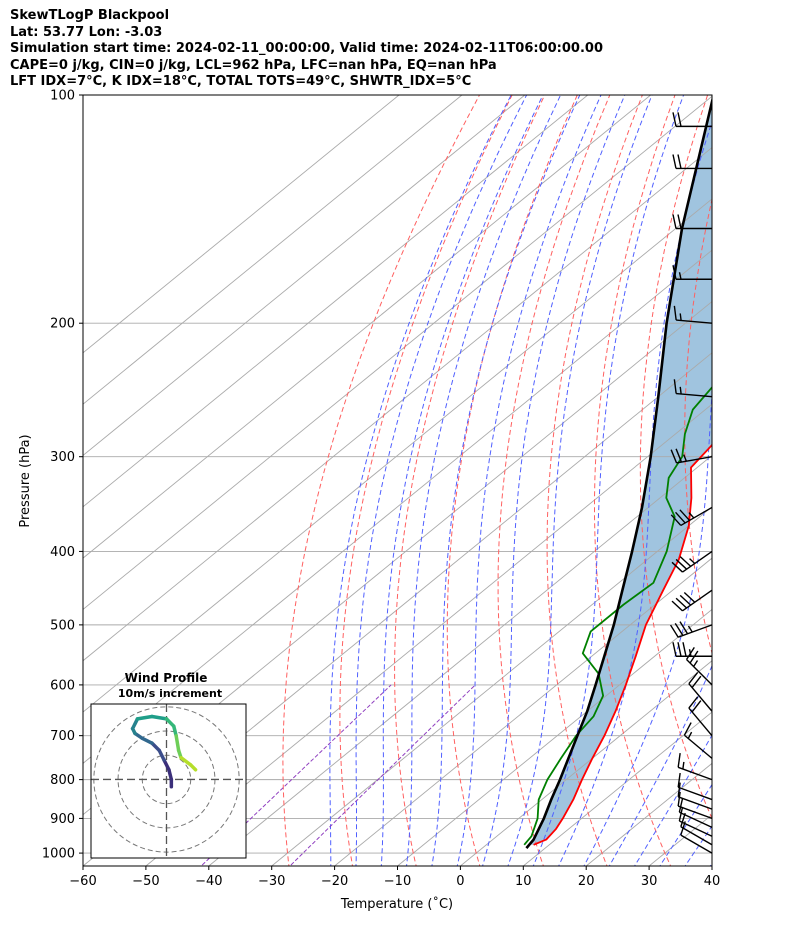  Describe the element at coordinates (460, 881) in the screenshot. I see `x-tick-label: 0` at that location.